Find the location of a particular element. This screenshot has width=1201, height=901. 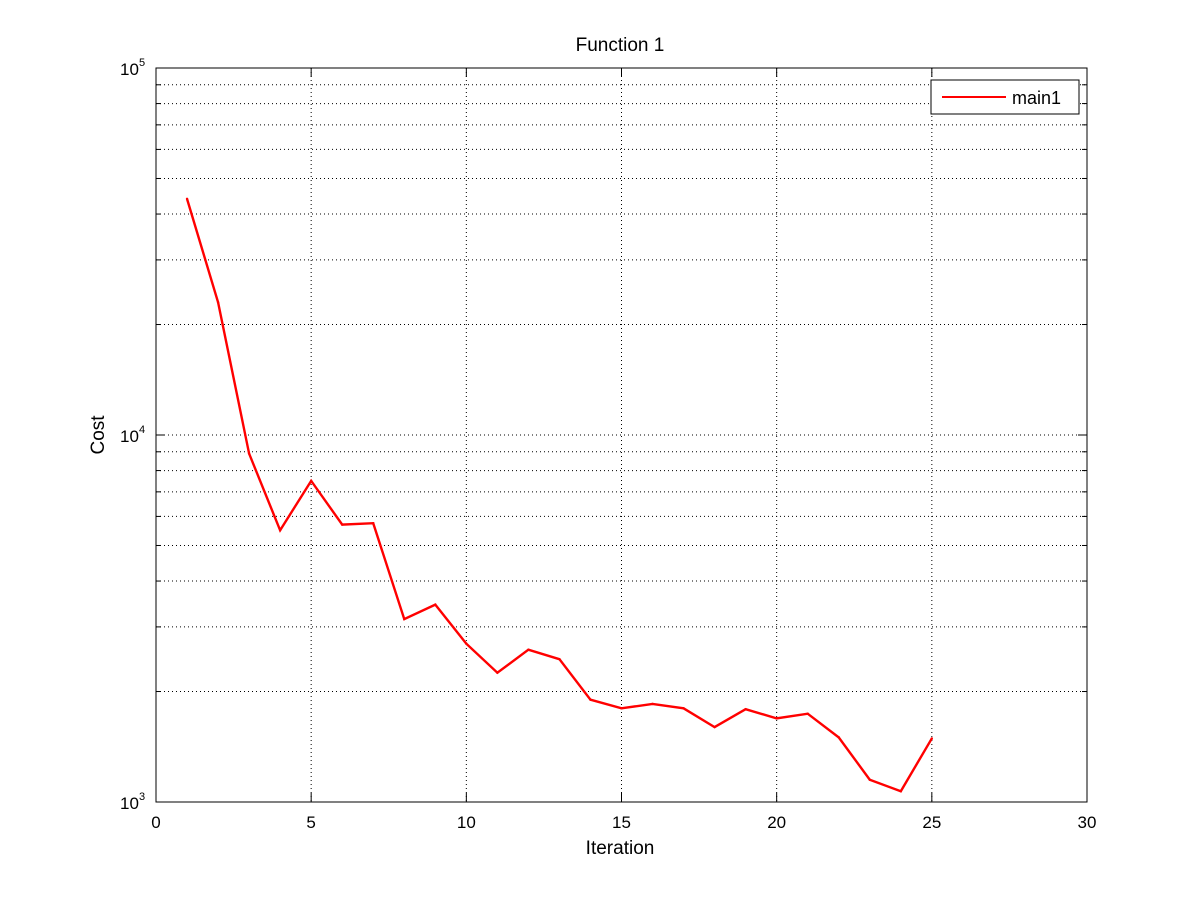

y-tick-label-exponent: 5 is located at coordinates (142, 63).